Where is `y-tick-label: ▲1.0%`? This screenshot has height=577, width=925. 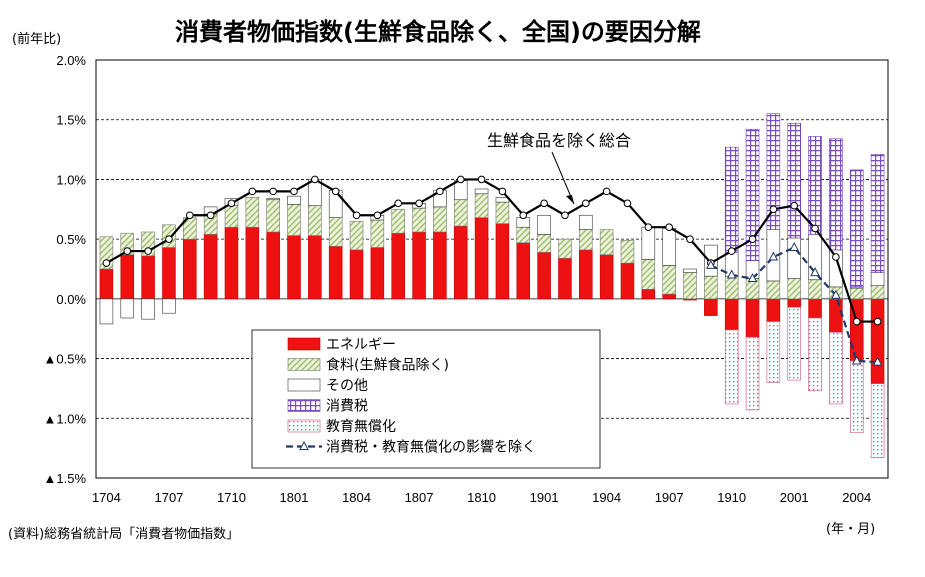
y-tick-label: ▲1.0% is located at coordinates (65, 418).